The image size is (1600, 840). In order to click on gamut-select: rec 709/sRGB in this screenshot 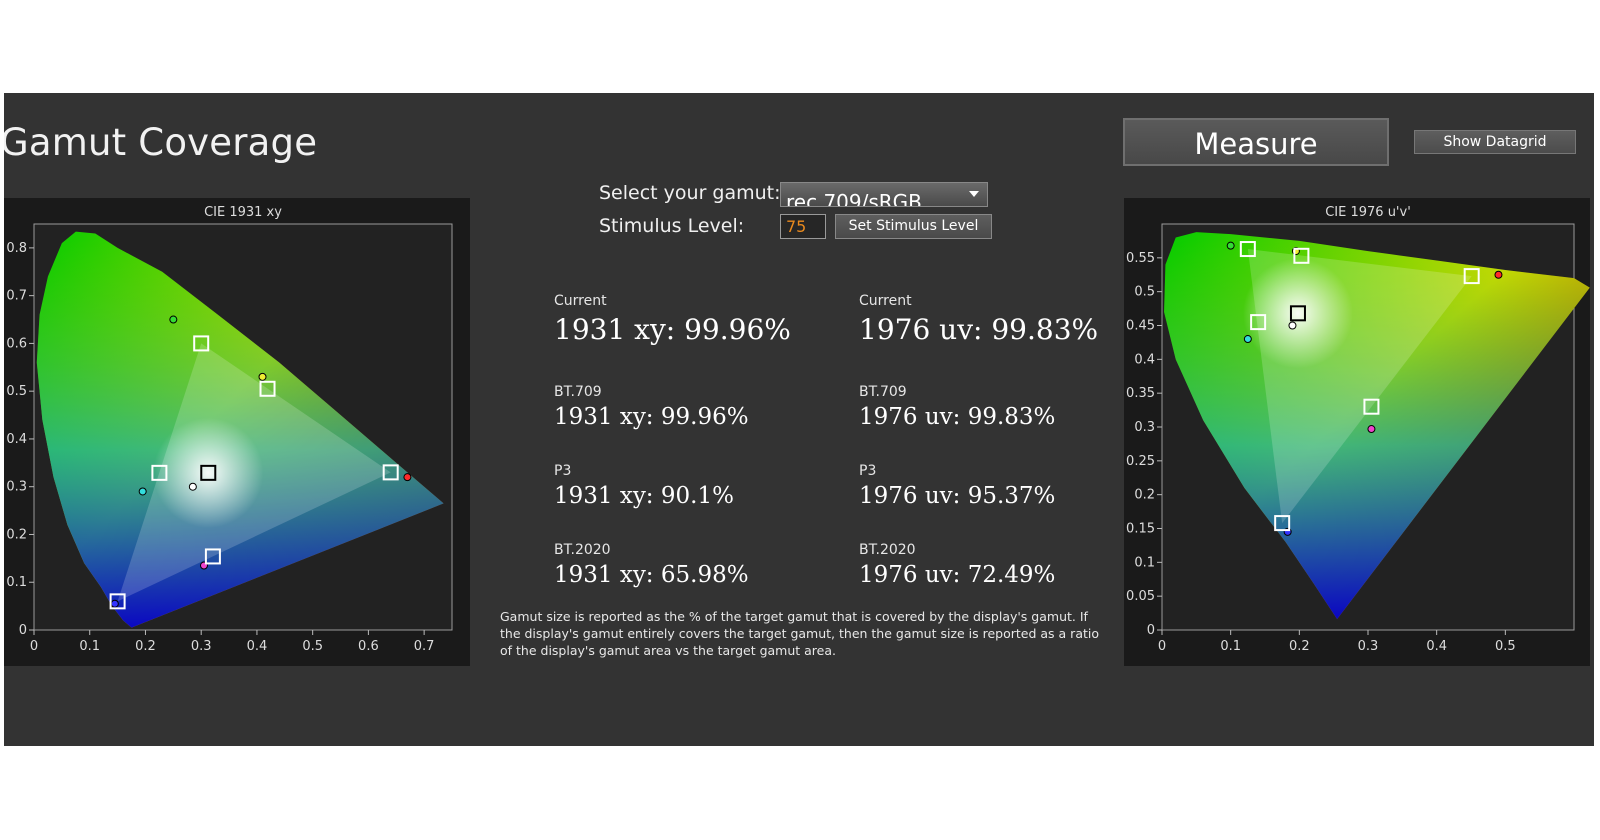, I will do `click(884, 194)`.